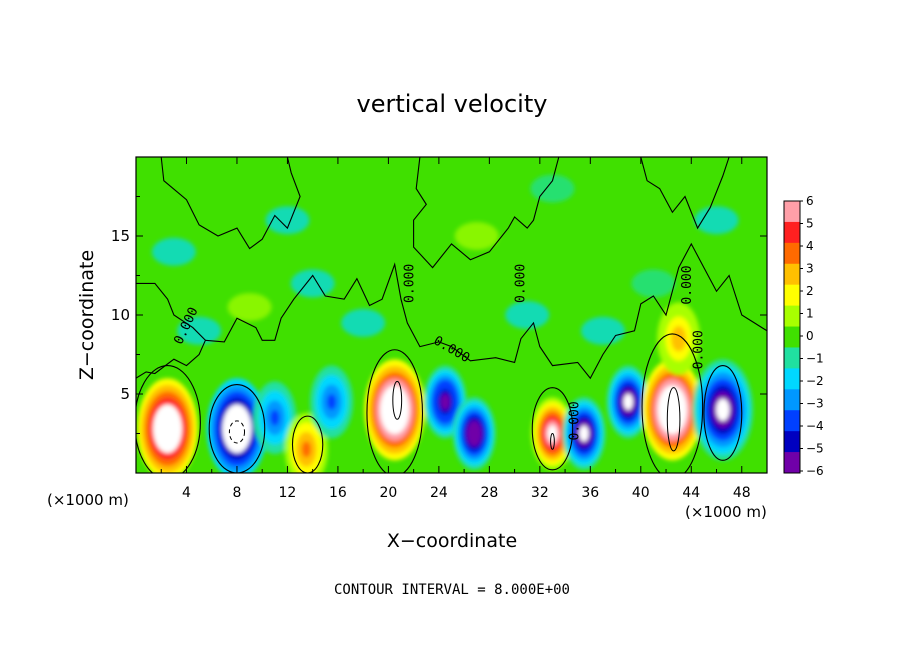 Image resolution: width=904 pixels, height=654 pixels. What do you see at coordinates (120, 236) in the screenshot?
I see `y-tick-label: 15` at bounding box center [120, 236].